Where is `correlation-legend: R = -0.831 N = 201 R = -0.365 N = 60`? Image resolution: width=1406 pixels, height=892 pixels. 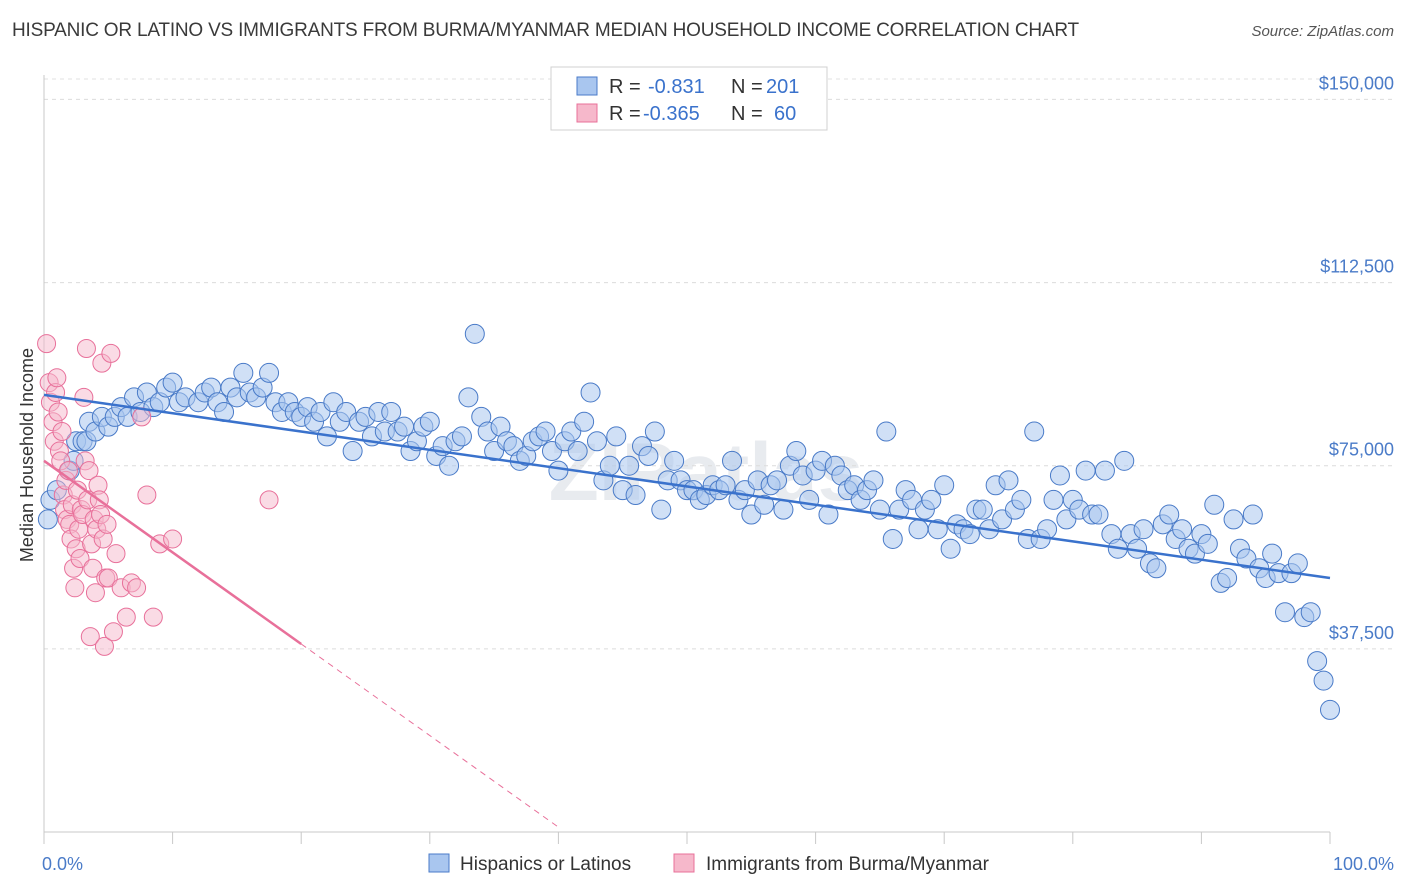 correlation-legend: R = -0.831 N = 201 R = -0.365 N = 60 is located at coordinates (689, 98).